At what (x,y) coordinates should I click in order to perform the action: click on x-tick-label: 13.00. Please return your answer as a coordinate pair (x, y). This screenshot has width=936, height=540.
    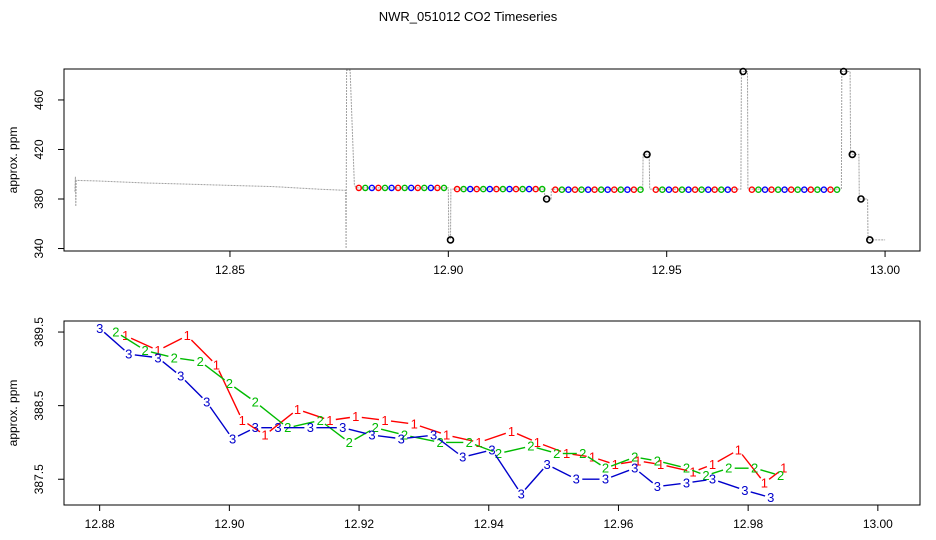
    Looking at the image, I should click on (885, 270).